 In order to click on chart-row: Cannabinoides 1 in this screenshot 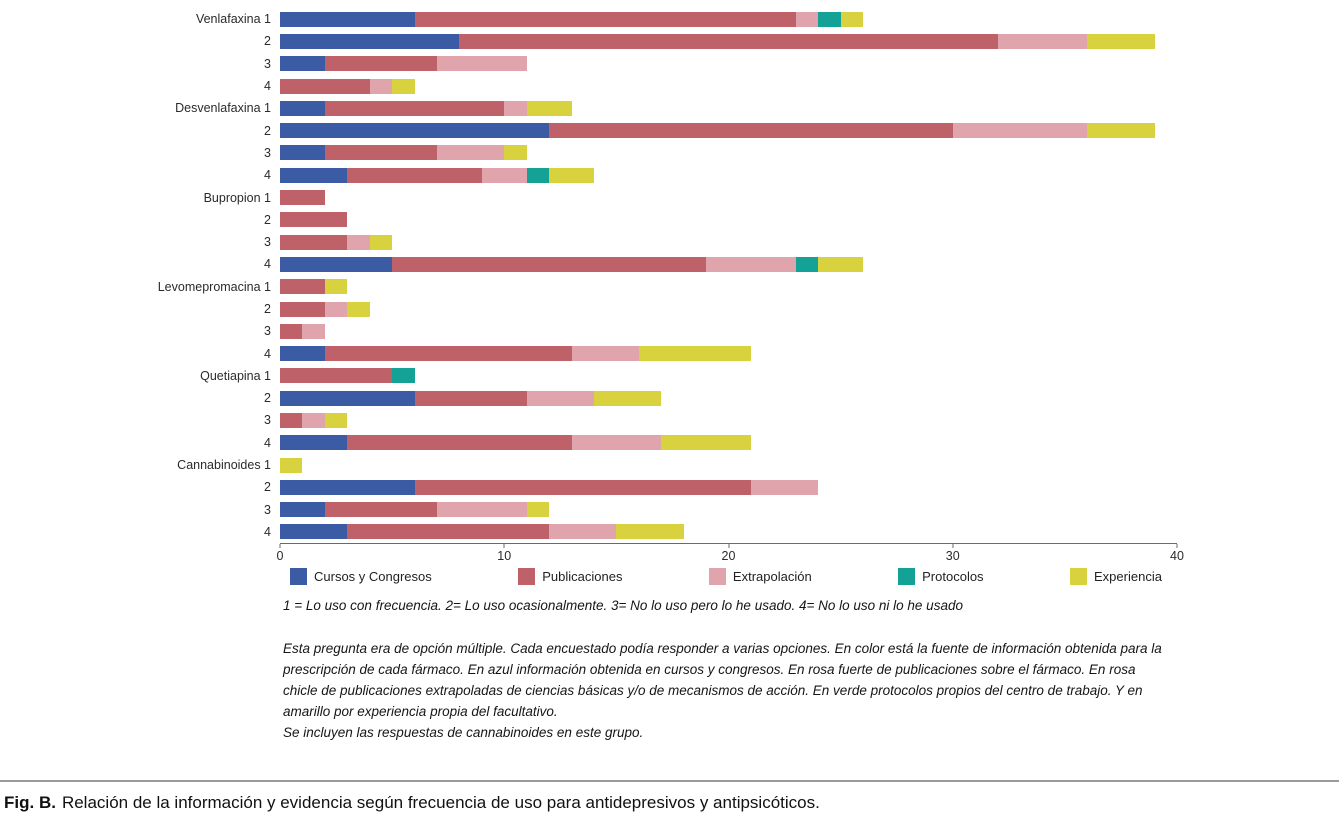, I will do `click(669, 465)`.